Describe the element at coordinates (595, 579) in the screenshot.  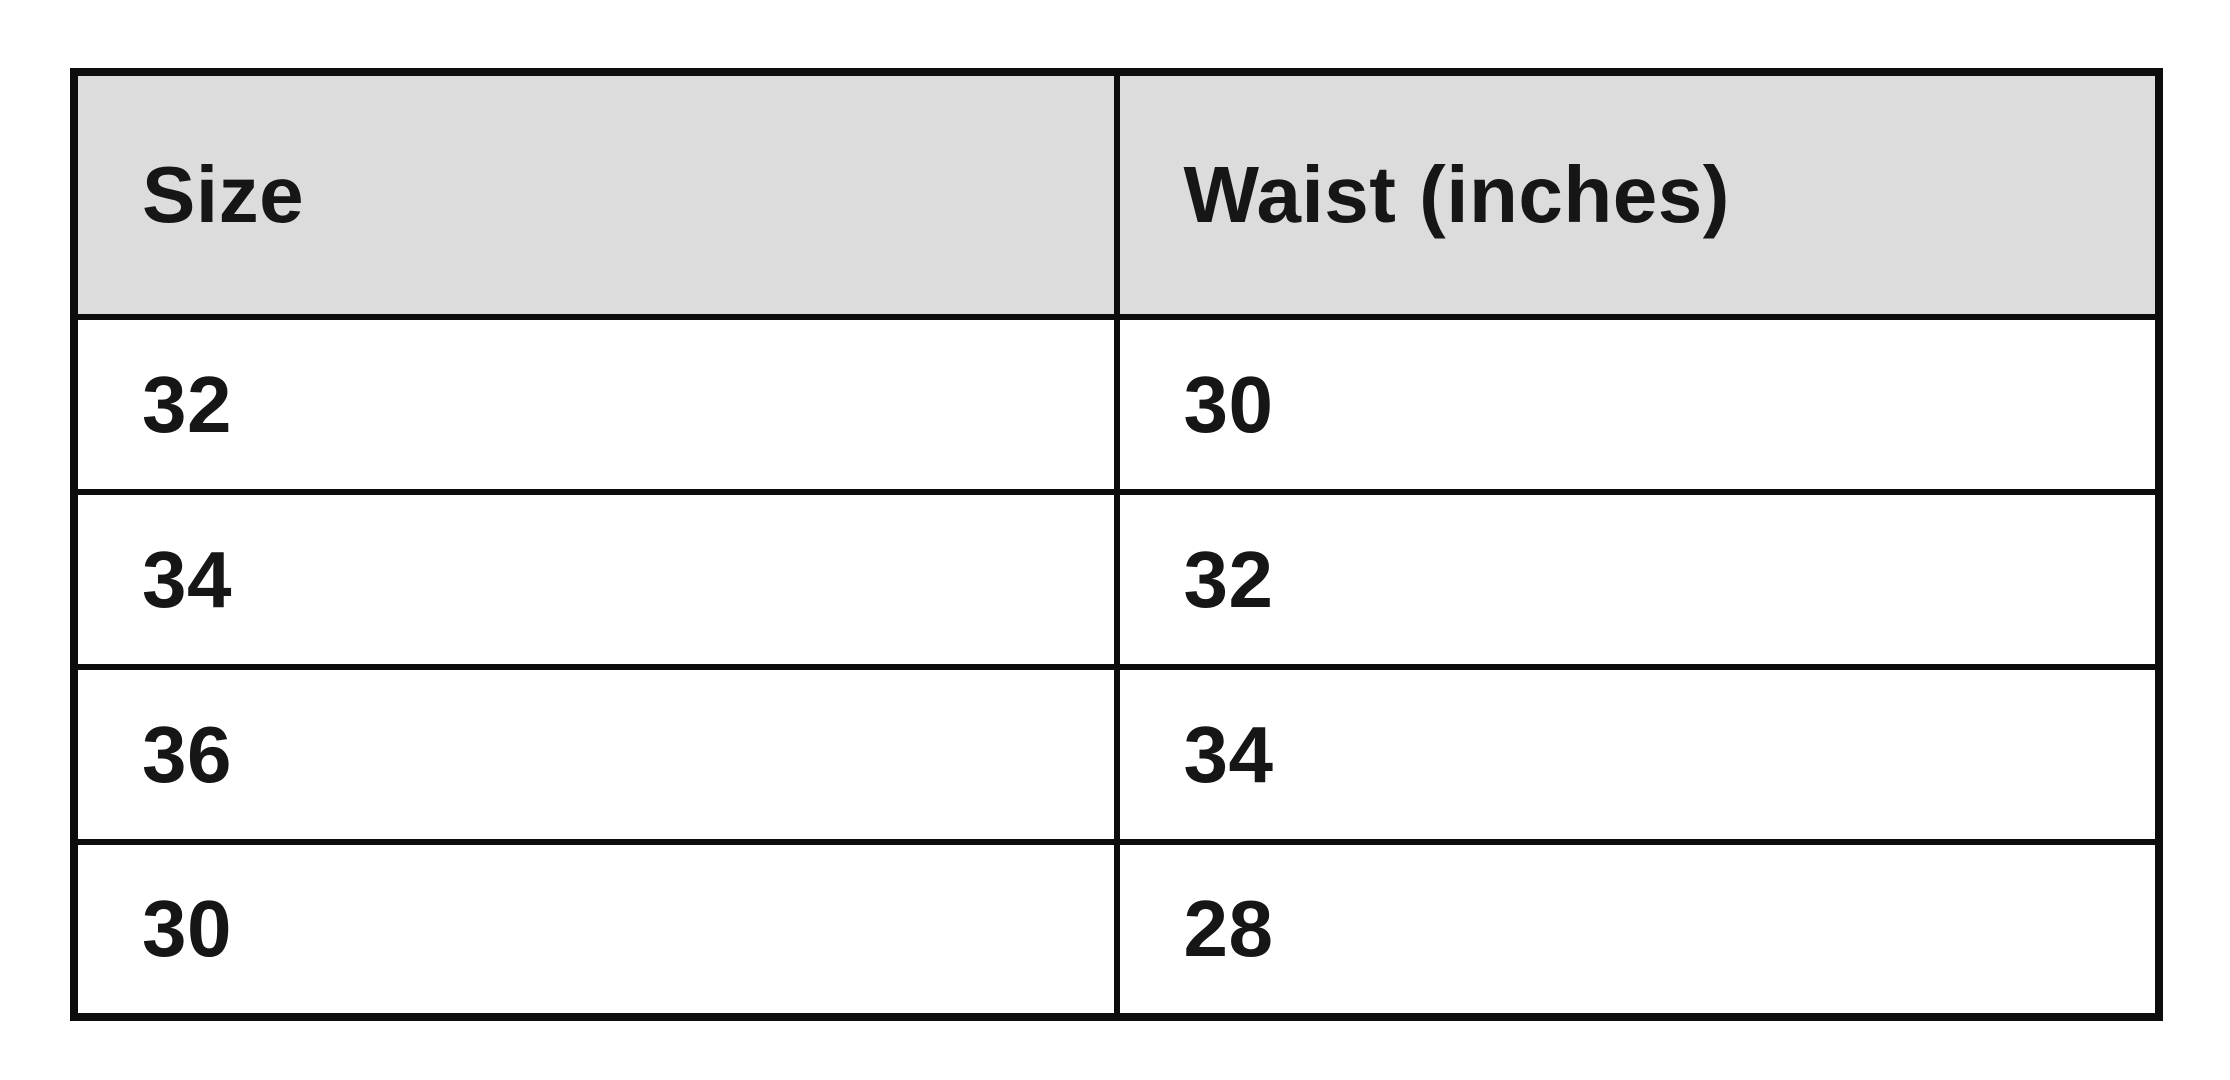
I see `table-cell-size: 34` at that location.